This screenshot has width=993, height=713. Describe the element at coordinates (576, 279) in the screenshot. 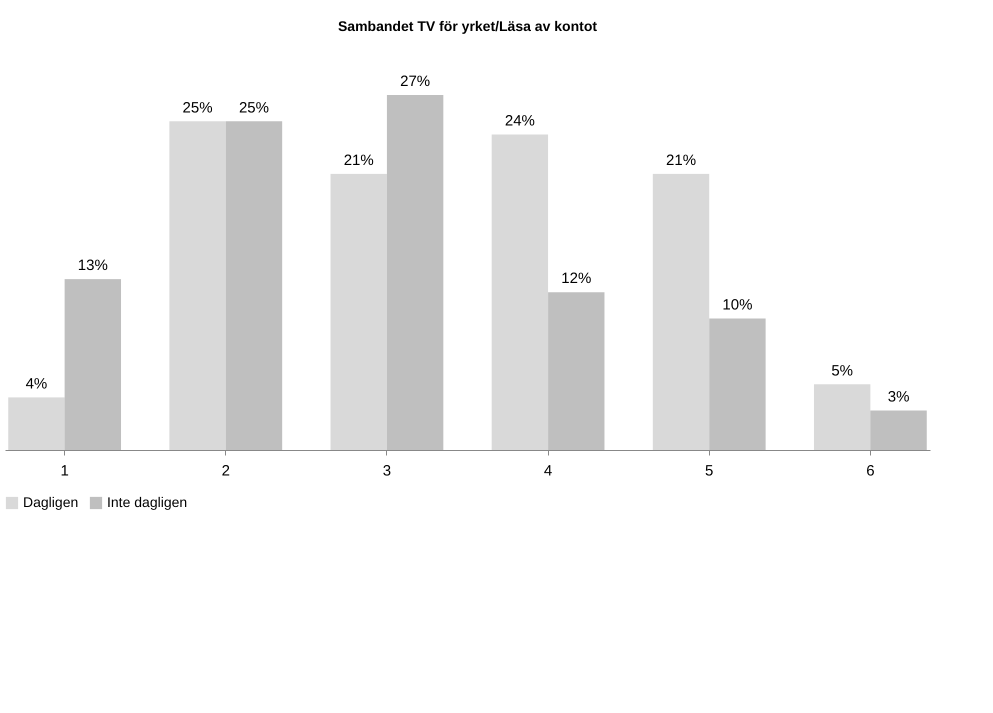

I see `data-label: 12%` at that location.